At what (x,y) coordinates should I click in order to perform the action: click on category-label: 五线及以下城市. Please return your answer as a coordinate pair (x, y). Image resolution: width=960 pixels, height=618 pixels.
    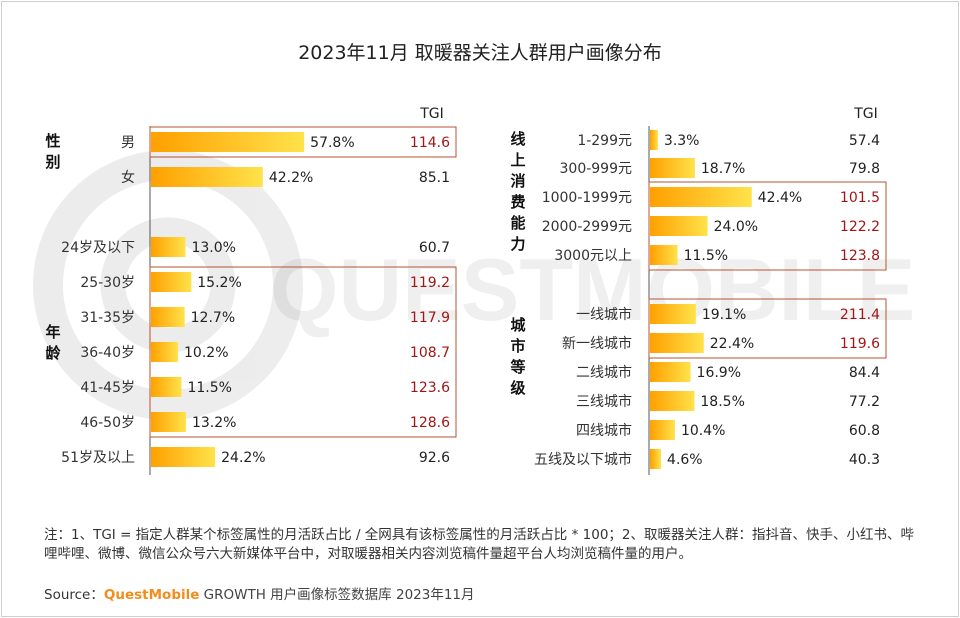
    Looking at the image, I should click on (583, 459).